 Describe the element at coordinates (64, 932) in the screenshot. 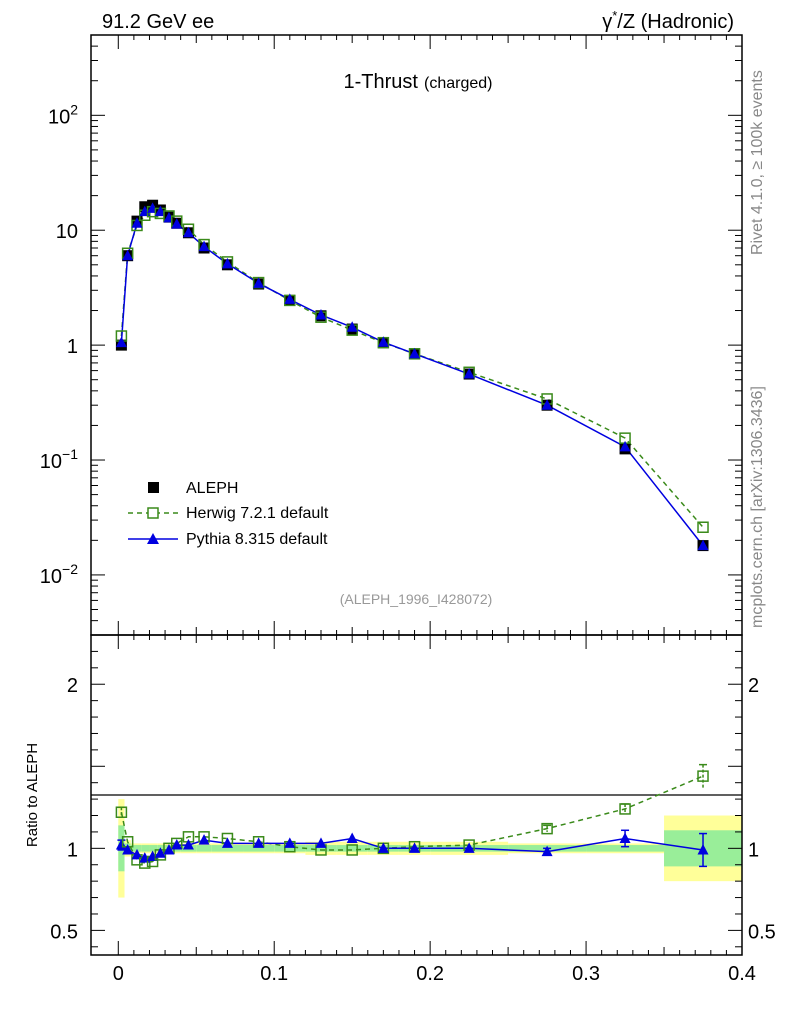

I see `ratio-y-tick-label-left: 0.5` at that location.